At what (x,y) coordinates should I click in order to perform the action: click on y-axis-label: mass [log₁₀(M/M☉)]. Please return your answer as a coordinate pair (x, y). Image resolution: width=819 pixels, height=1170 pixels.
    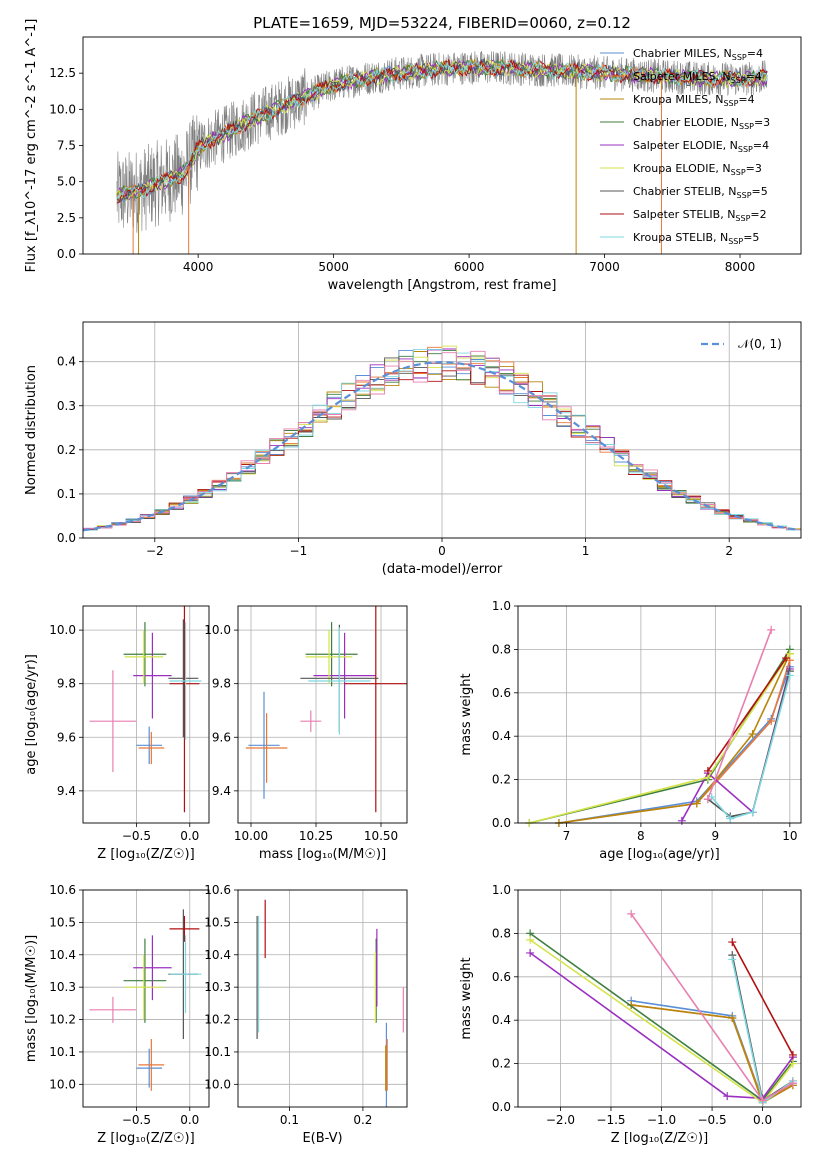
    Looking at the image, I should click on (31, 998).